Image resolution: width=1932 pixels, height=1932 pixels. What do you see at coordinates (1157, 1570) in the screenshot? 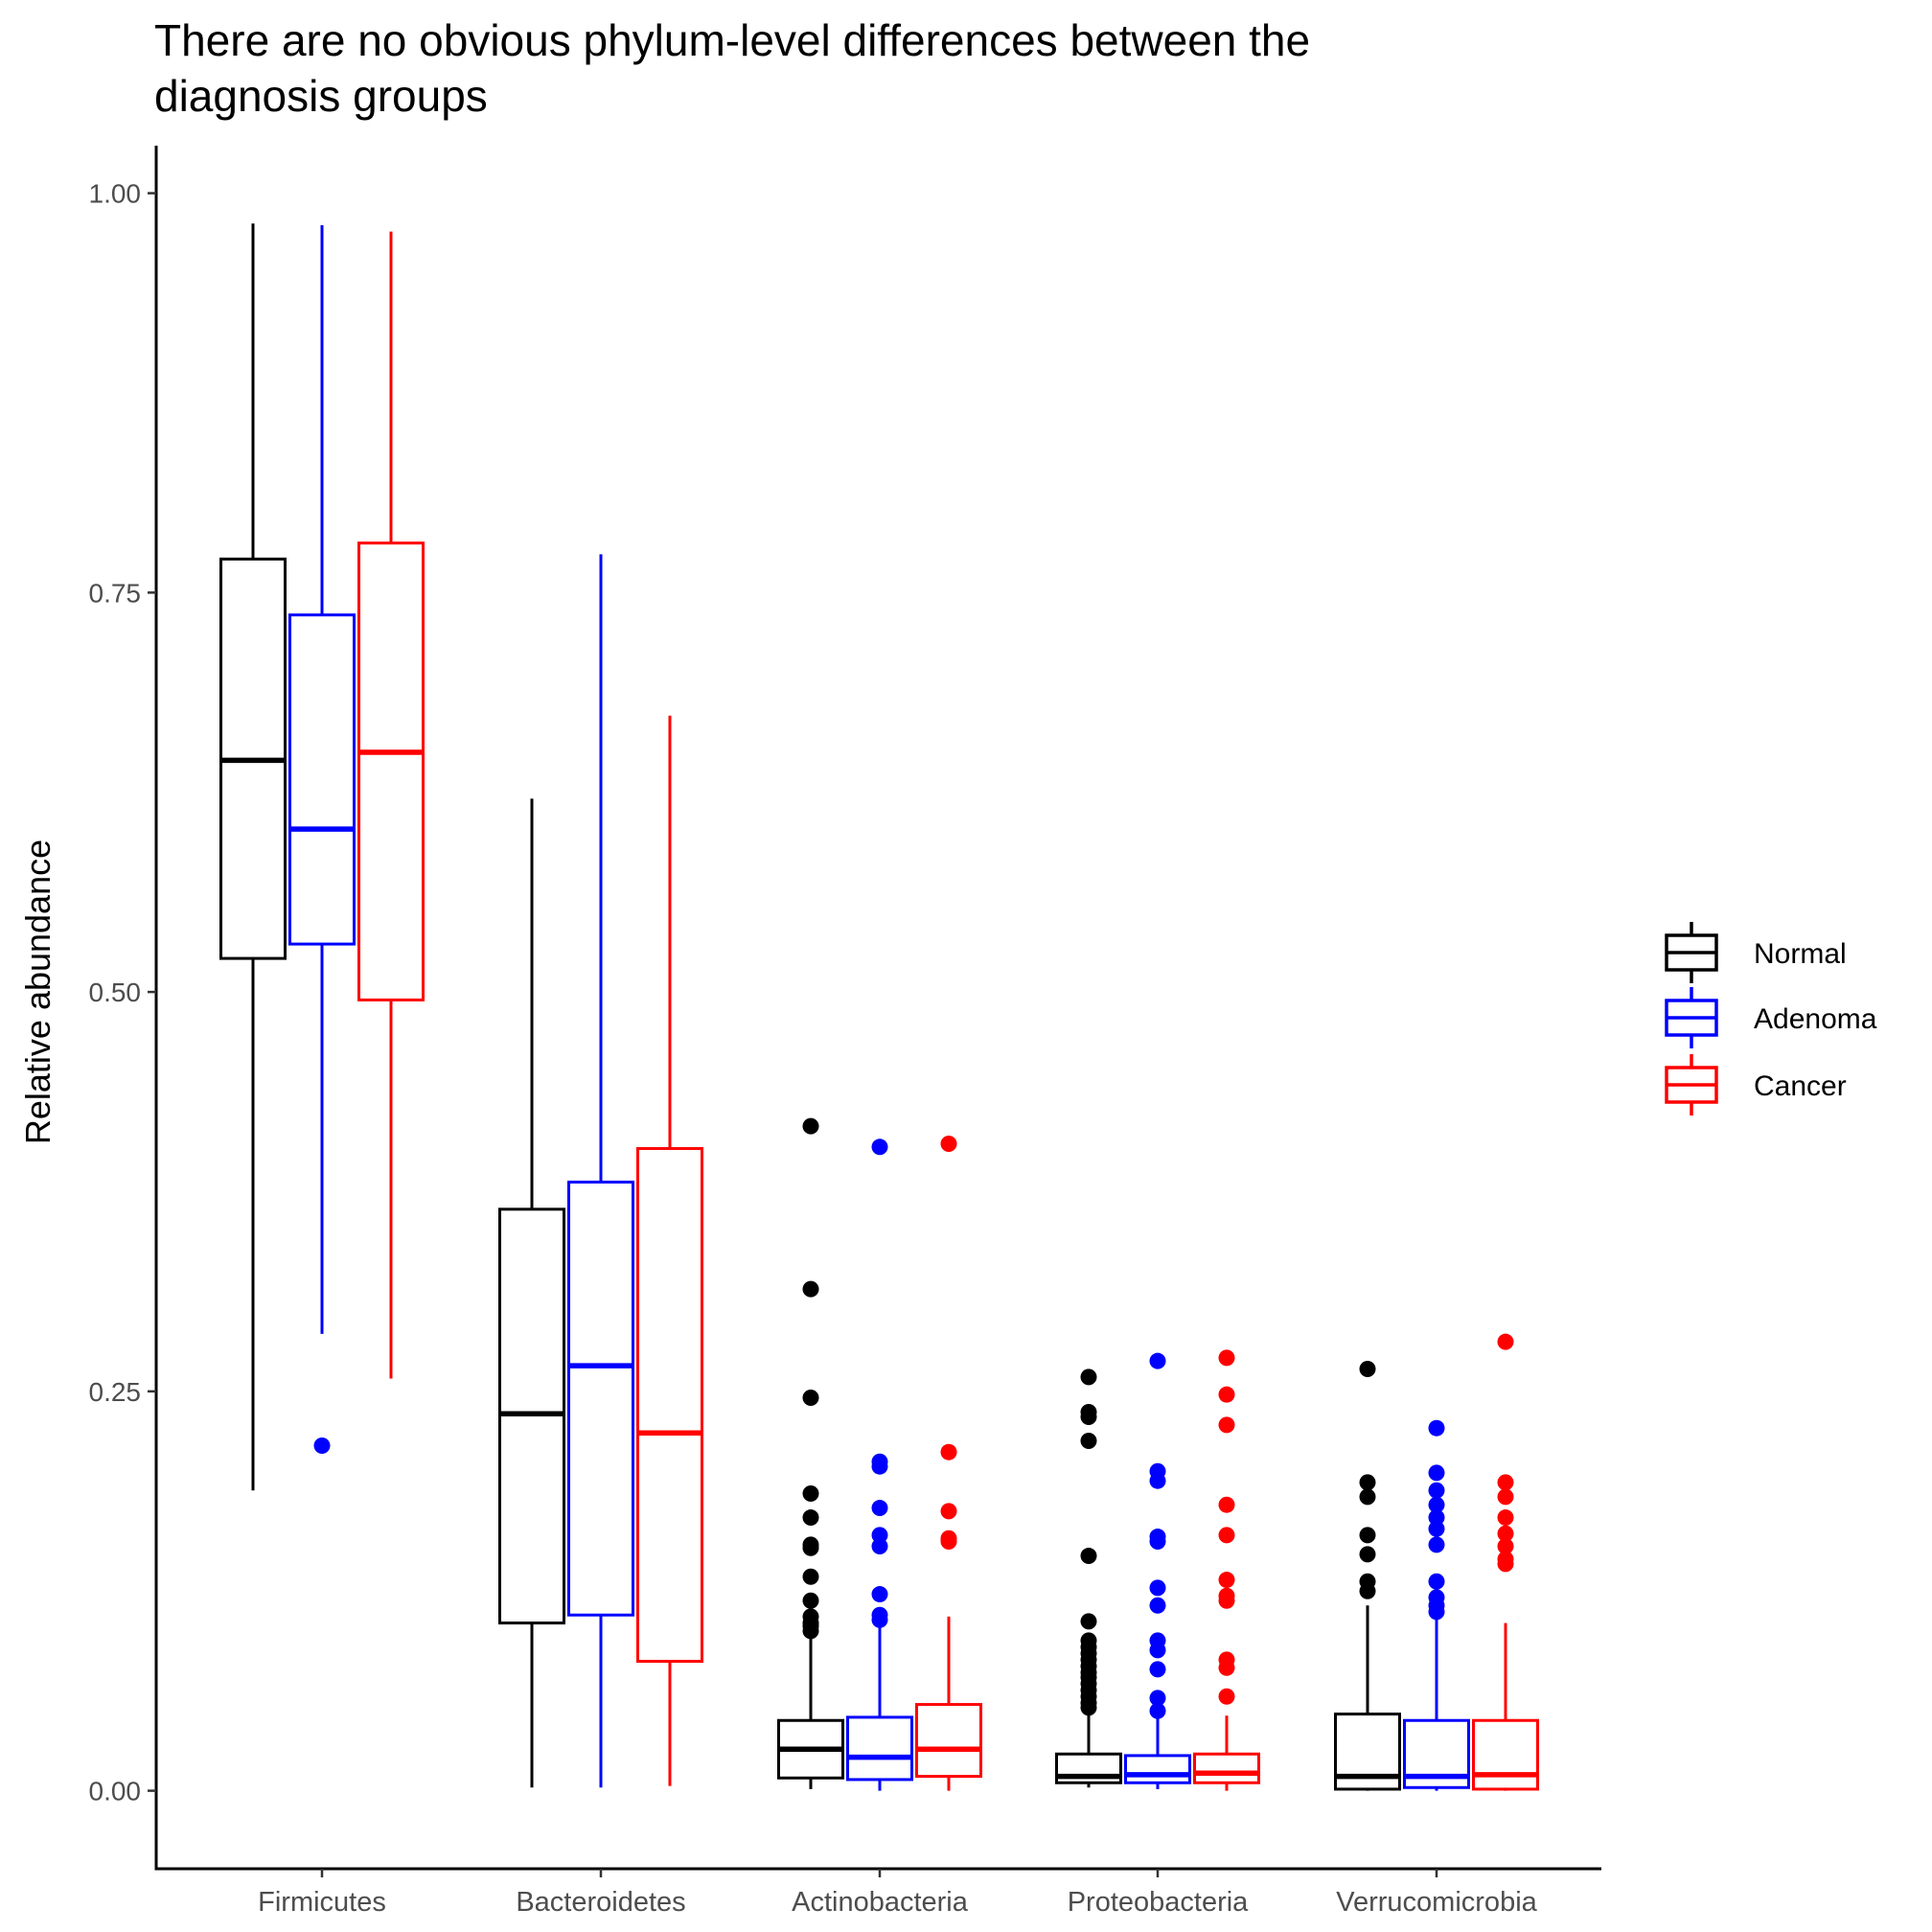
I see `box-adenoma-proteobacteria` at bounding box center [1157, 1570].